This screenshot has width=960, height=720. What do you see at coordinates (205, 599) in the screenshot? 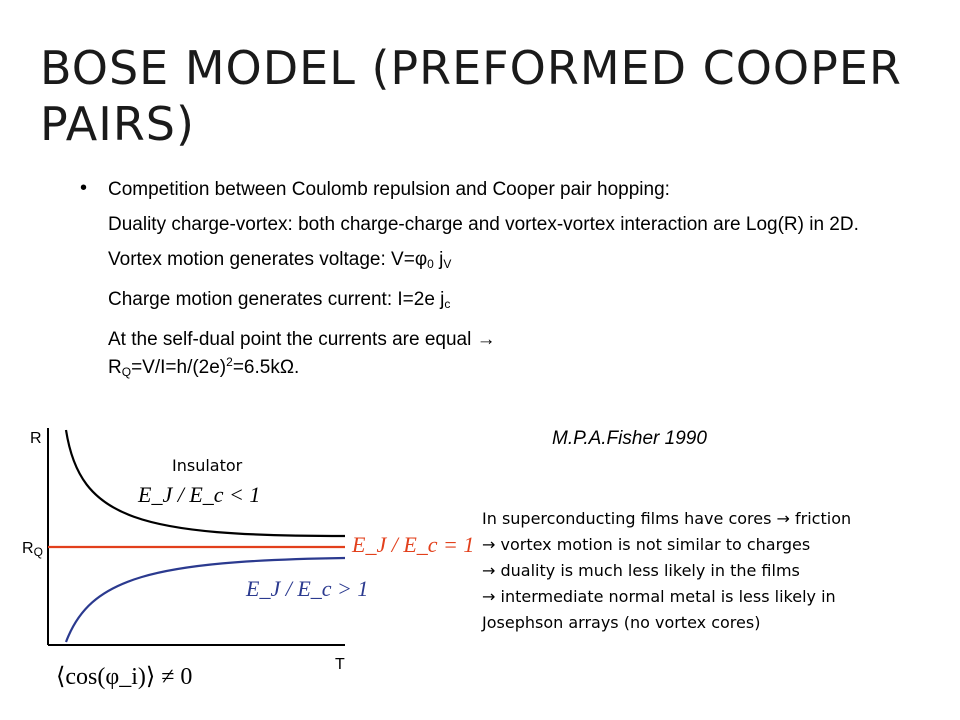
I see `superconductor-curve` at bounding box center [205, 599].